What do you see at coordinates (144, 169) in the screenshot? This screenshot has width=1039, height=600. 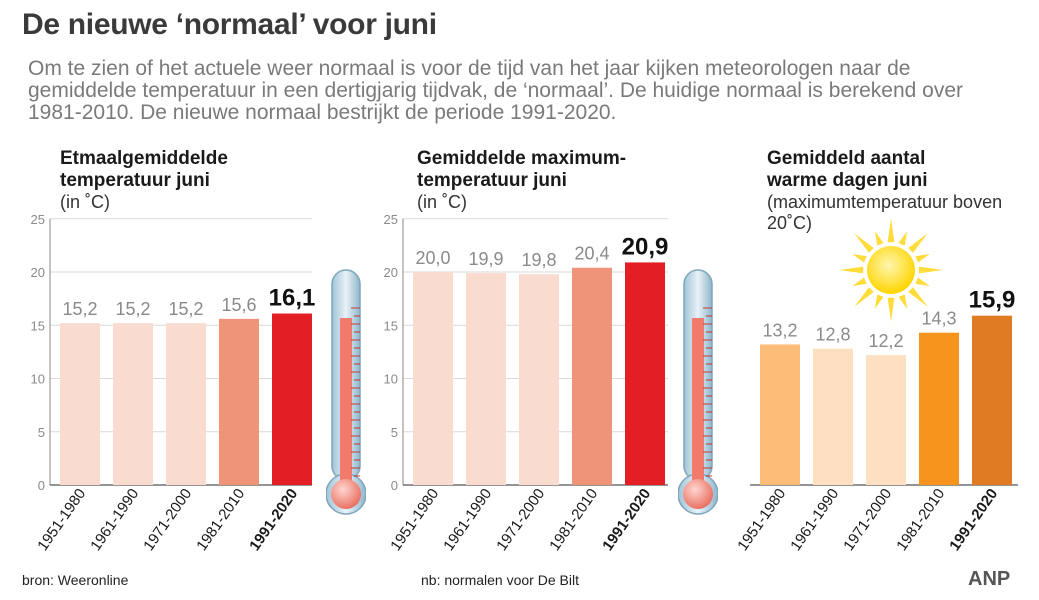 I see `panel-1-title: Etmaalgemiddelde temperatuur juni` at bounding box center [144, 169].